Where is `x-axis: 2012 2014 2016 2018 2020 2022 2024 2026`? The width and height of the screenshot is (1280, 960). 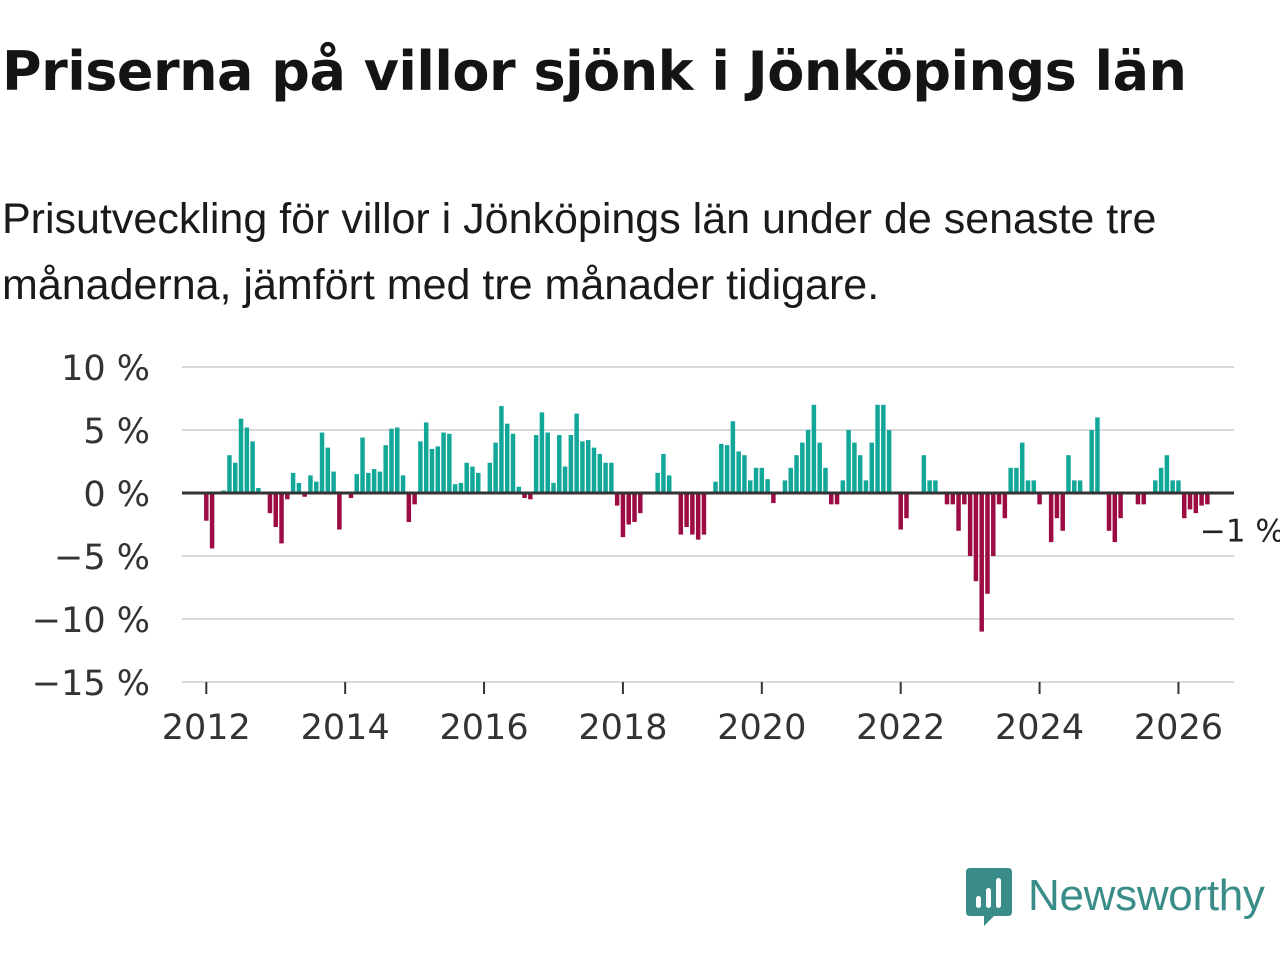 x-axis: 2012 2014 2016 2018 2020 2022 2024 2026 is located at coordinates (692, 715).